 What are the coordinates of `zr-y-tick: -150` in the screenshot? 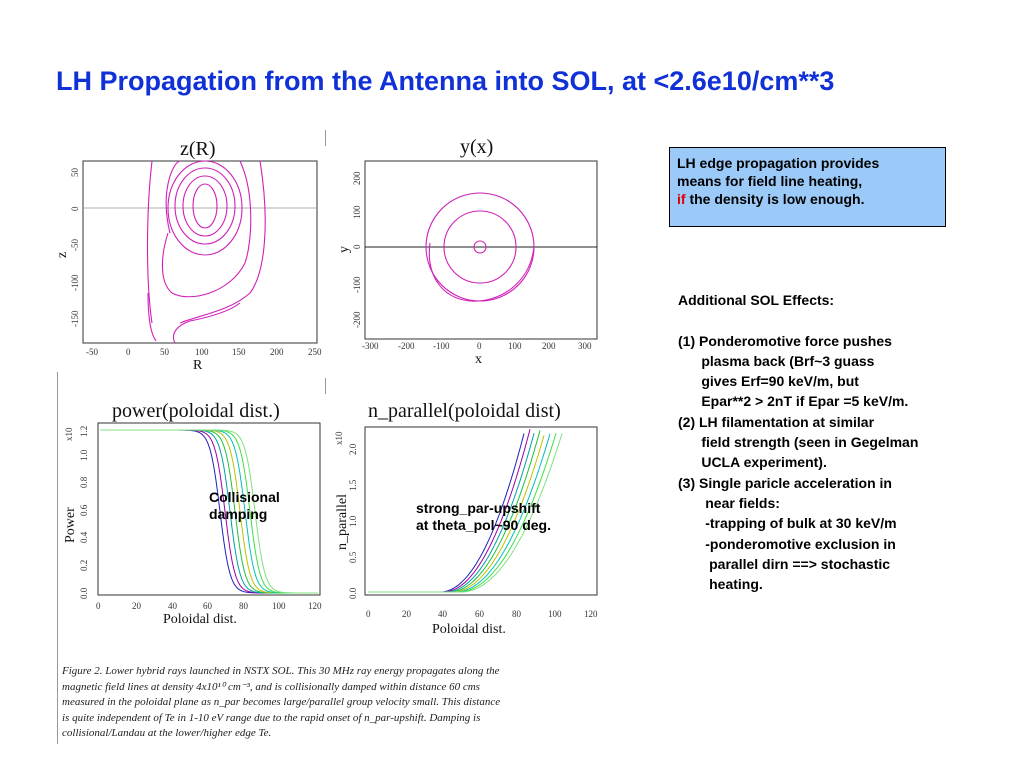 It's located at (75, 318).